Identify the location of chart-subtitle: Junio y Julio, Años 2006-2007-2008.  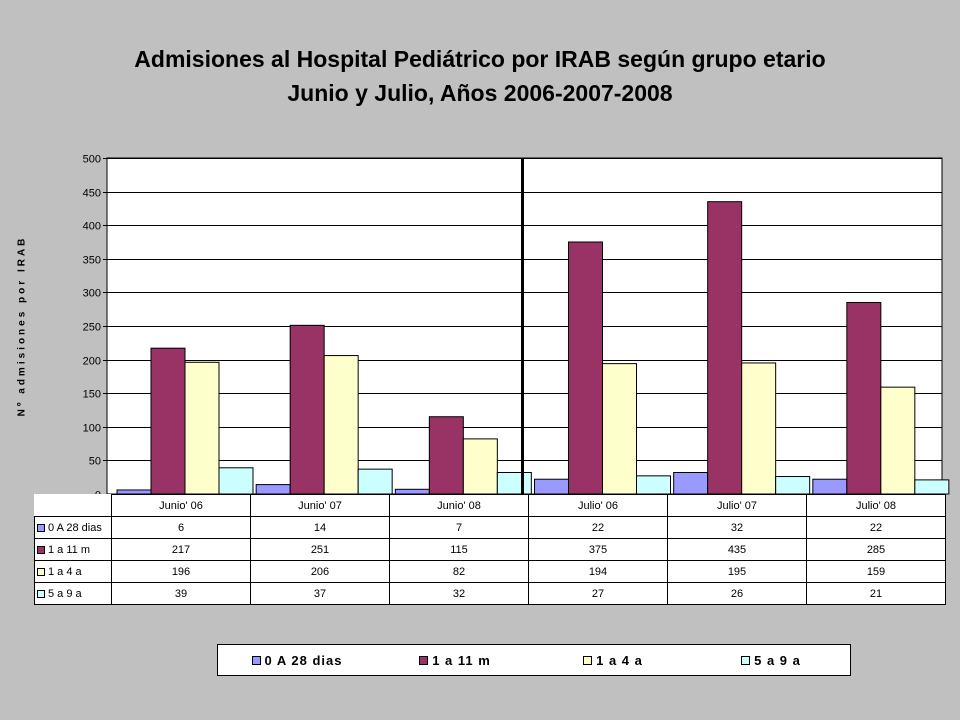
(480, 93).